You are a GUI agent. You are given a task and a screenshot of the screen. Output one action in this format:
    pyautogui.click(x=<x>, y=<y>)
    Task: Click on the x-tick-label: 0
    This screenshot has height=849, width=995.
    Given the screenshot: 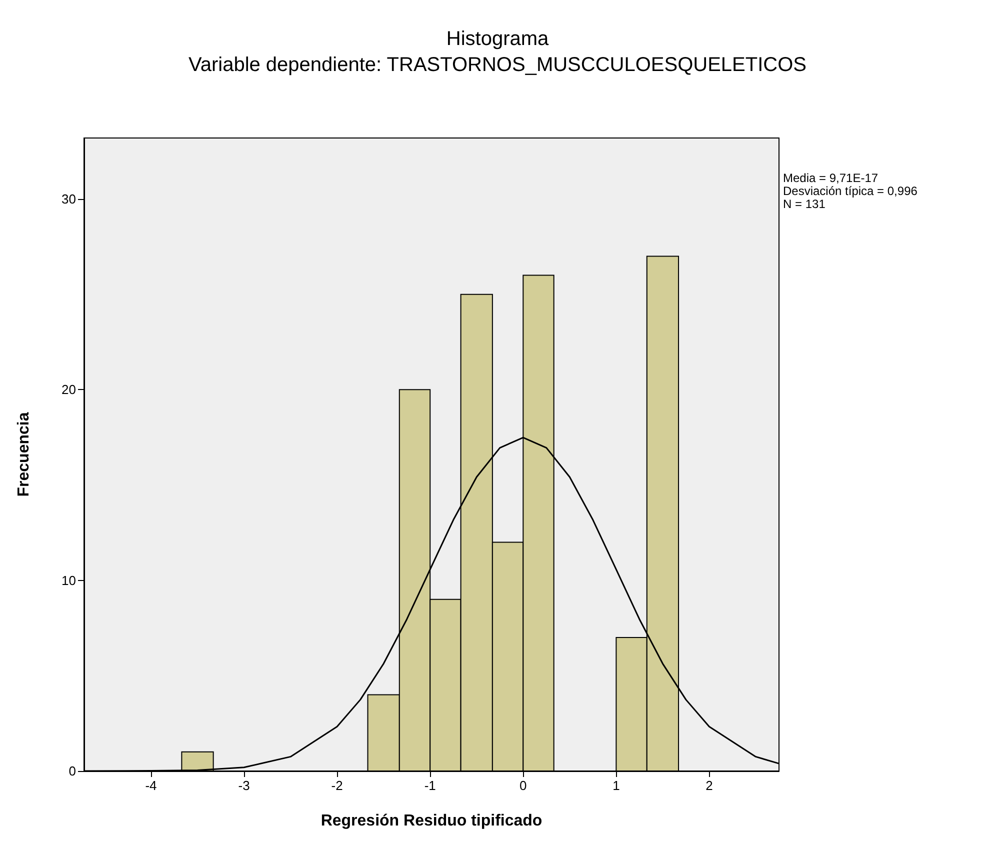 What is the action you would take?
    pyautogui.click(x=523, y=785)
    